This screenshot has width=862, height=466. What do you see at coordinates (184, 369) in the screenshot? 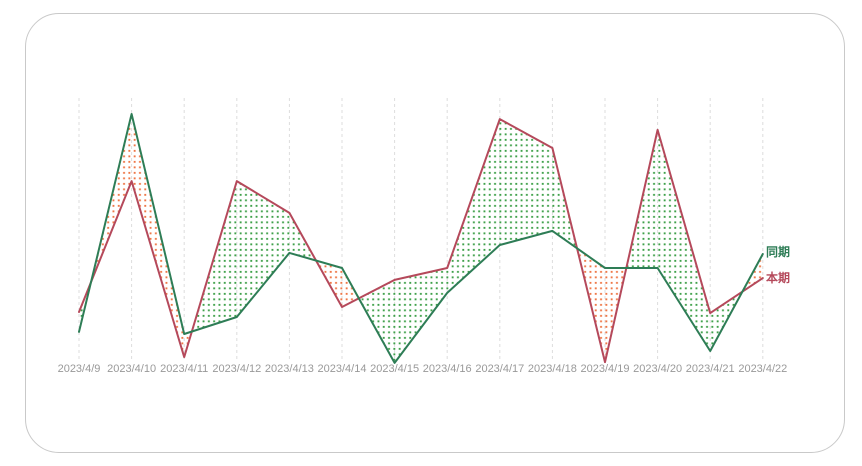
I see `x-axis-label: 2023/4/11` at bounding box center [184, 369].